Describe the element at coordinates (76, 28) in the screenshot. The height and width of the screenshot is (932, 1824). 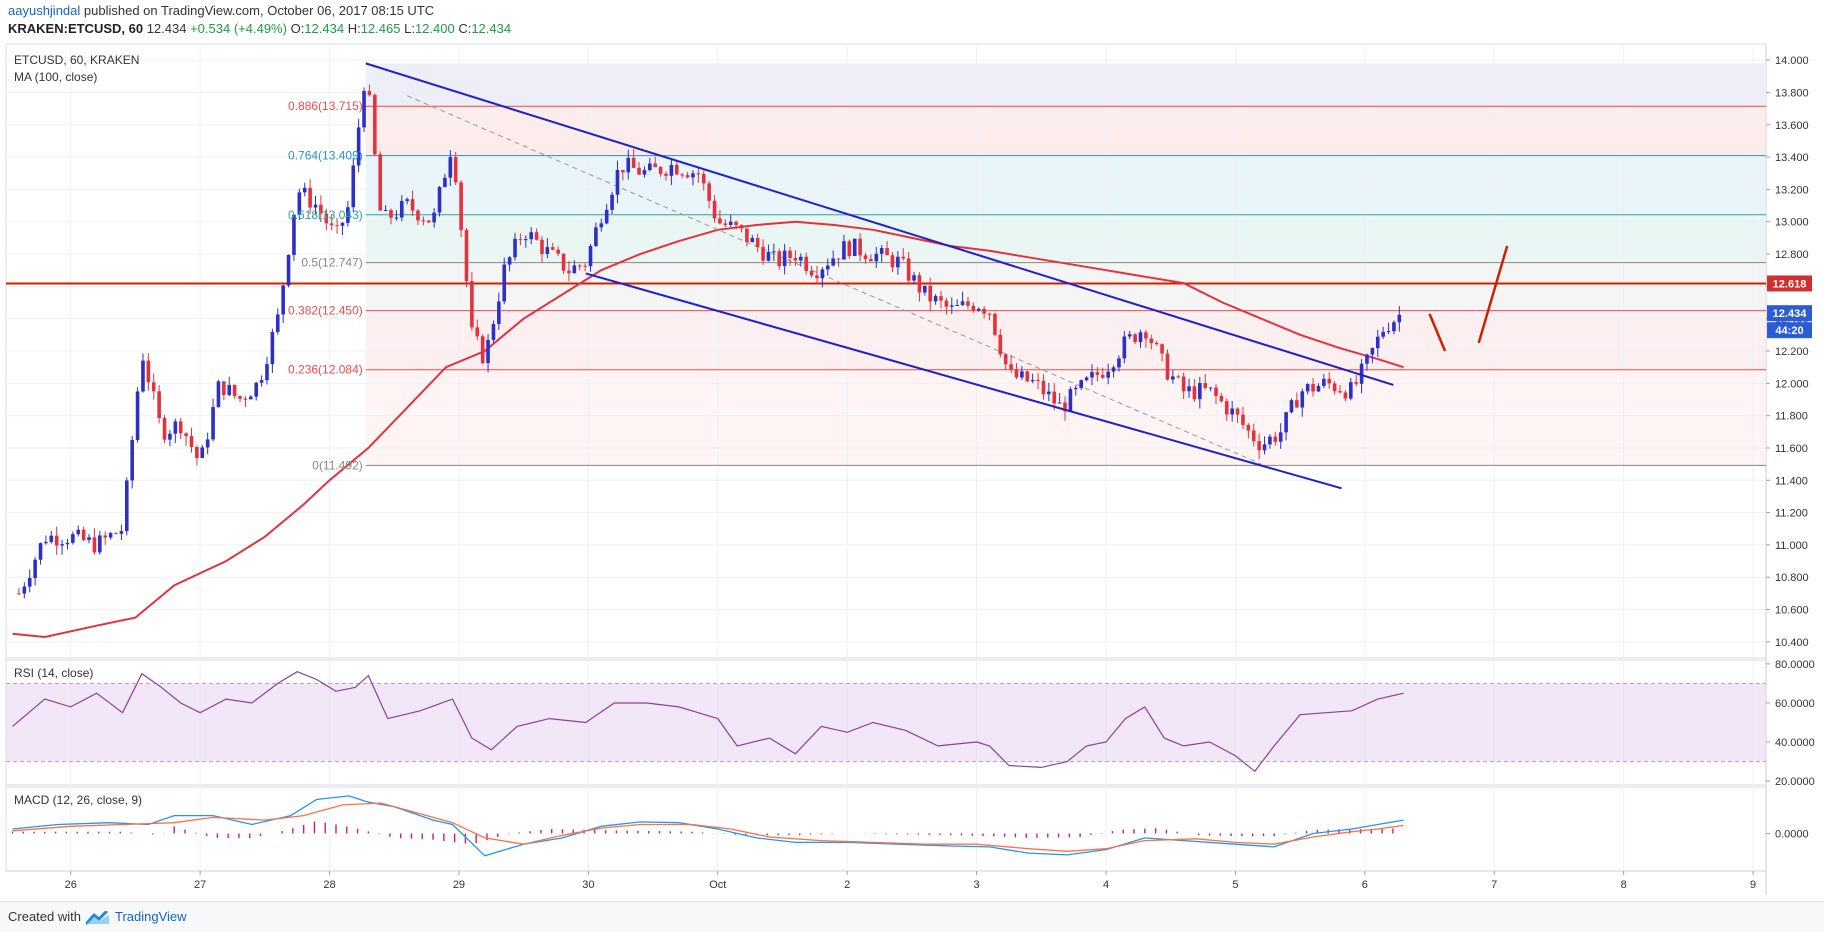
I see `symbol-interval: KRAKEN:ETCUSD, 60` at that location.